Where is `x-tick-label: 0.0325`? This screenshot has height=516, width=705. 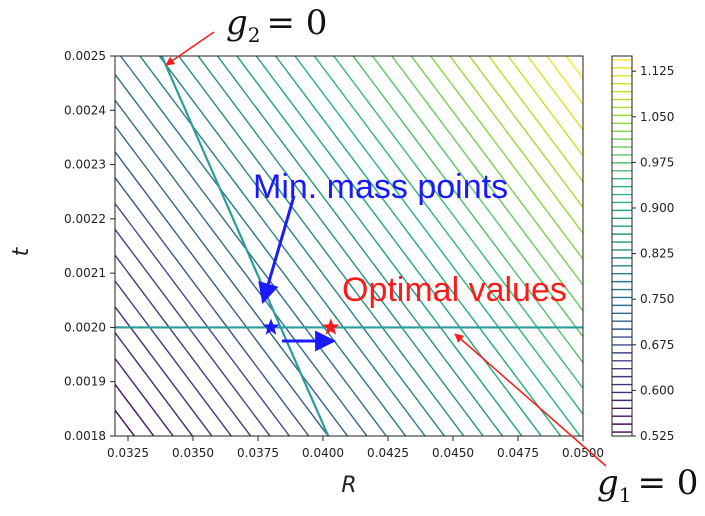
x-tick-label: 0.0325 is located at coordinates (128, 453).